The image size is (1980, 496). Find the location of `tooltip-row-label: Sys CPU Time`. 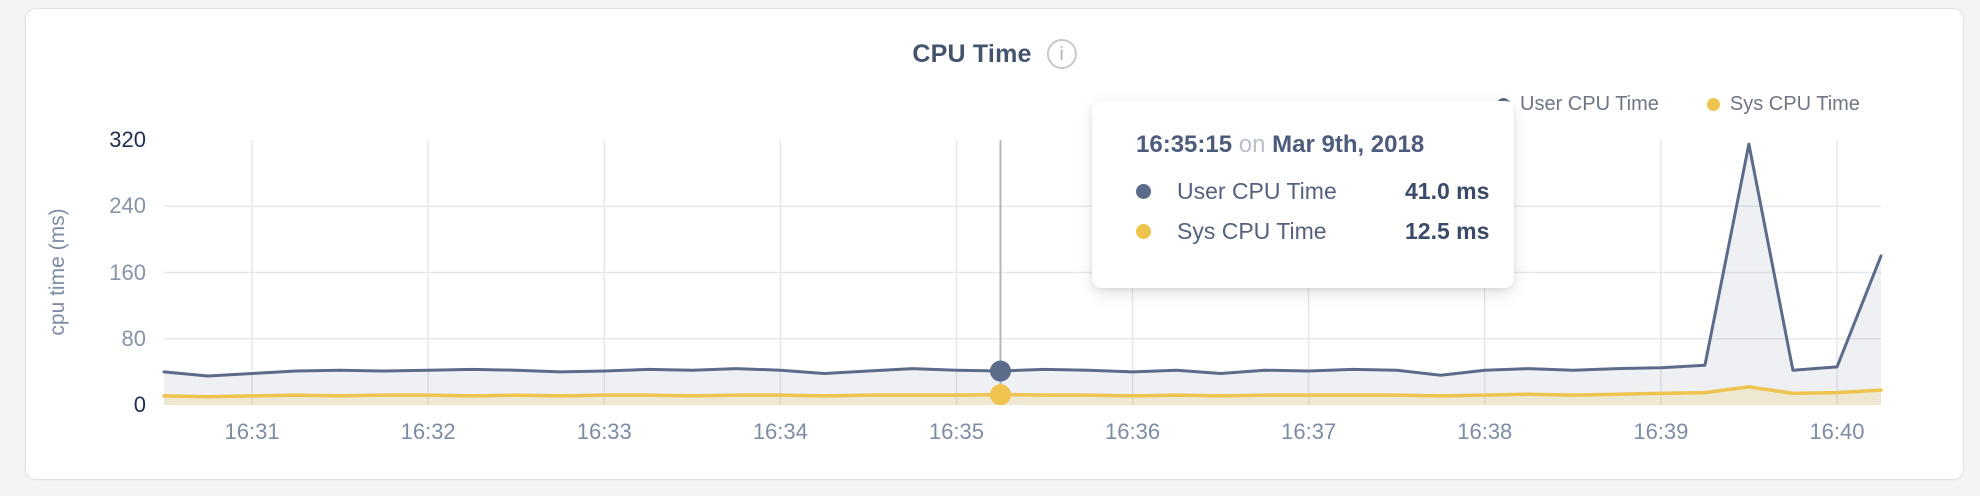

tooltip-row-label: Sys CPU Time is located at coordinates (1252, 230).